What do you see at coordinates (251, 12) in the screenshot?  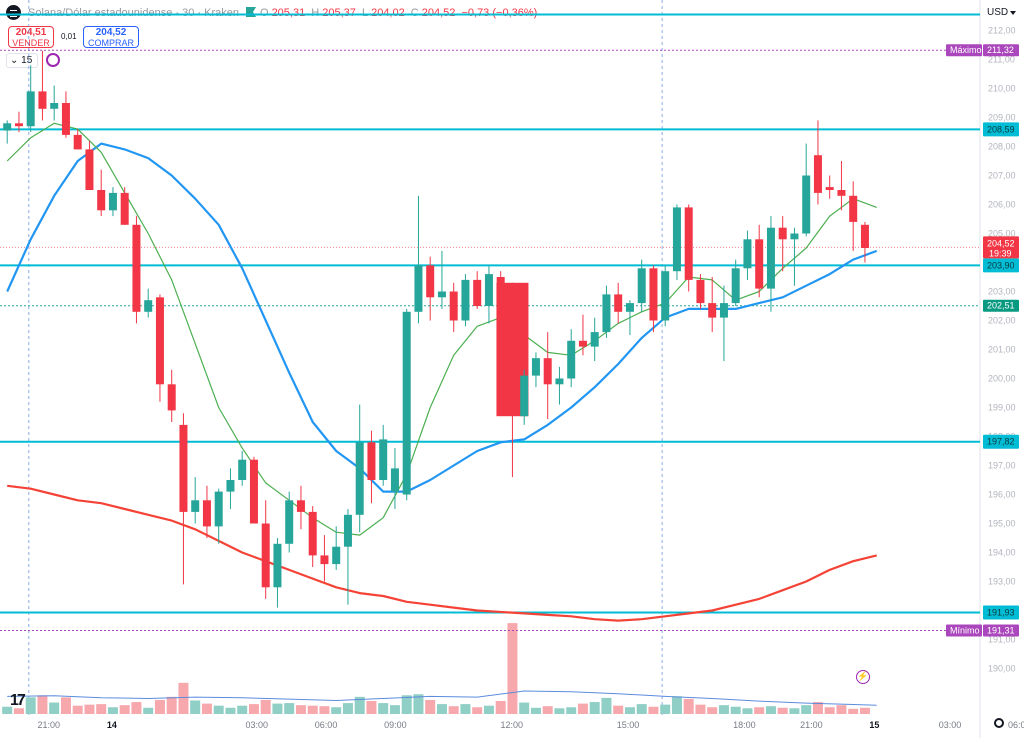 I see `flag-icon` at bounding box center [251, 12].